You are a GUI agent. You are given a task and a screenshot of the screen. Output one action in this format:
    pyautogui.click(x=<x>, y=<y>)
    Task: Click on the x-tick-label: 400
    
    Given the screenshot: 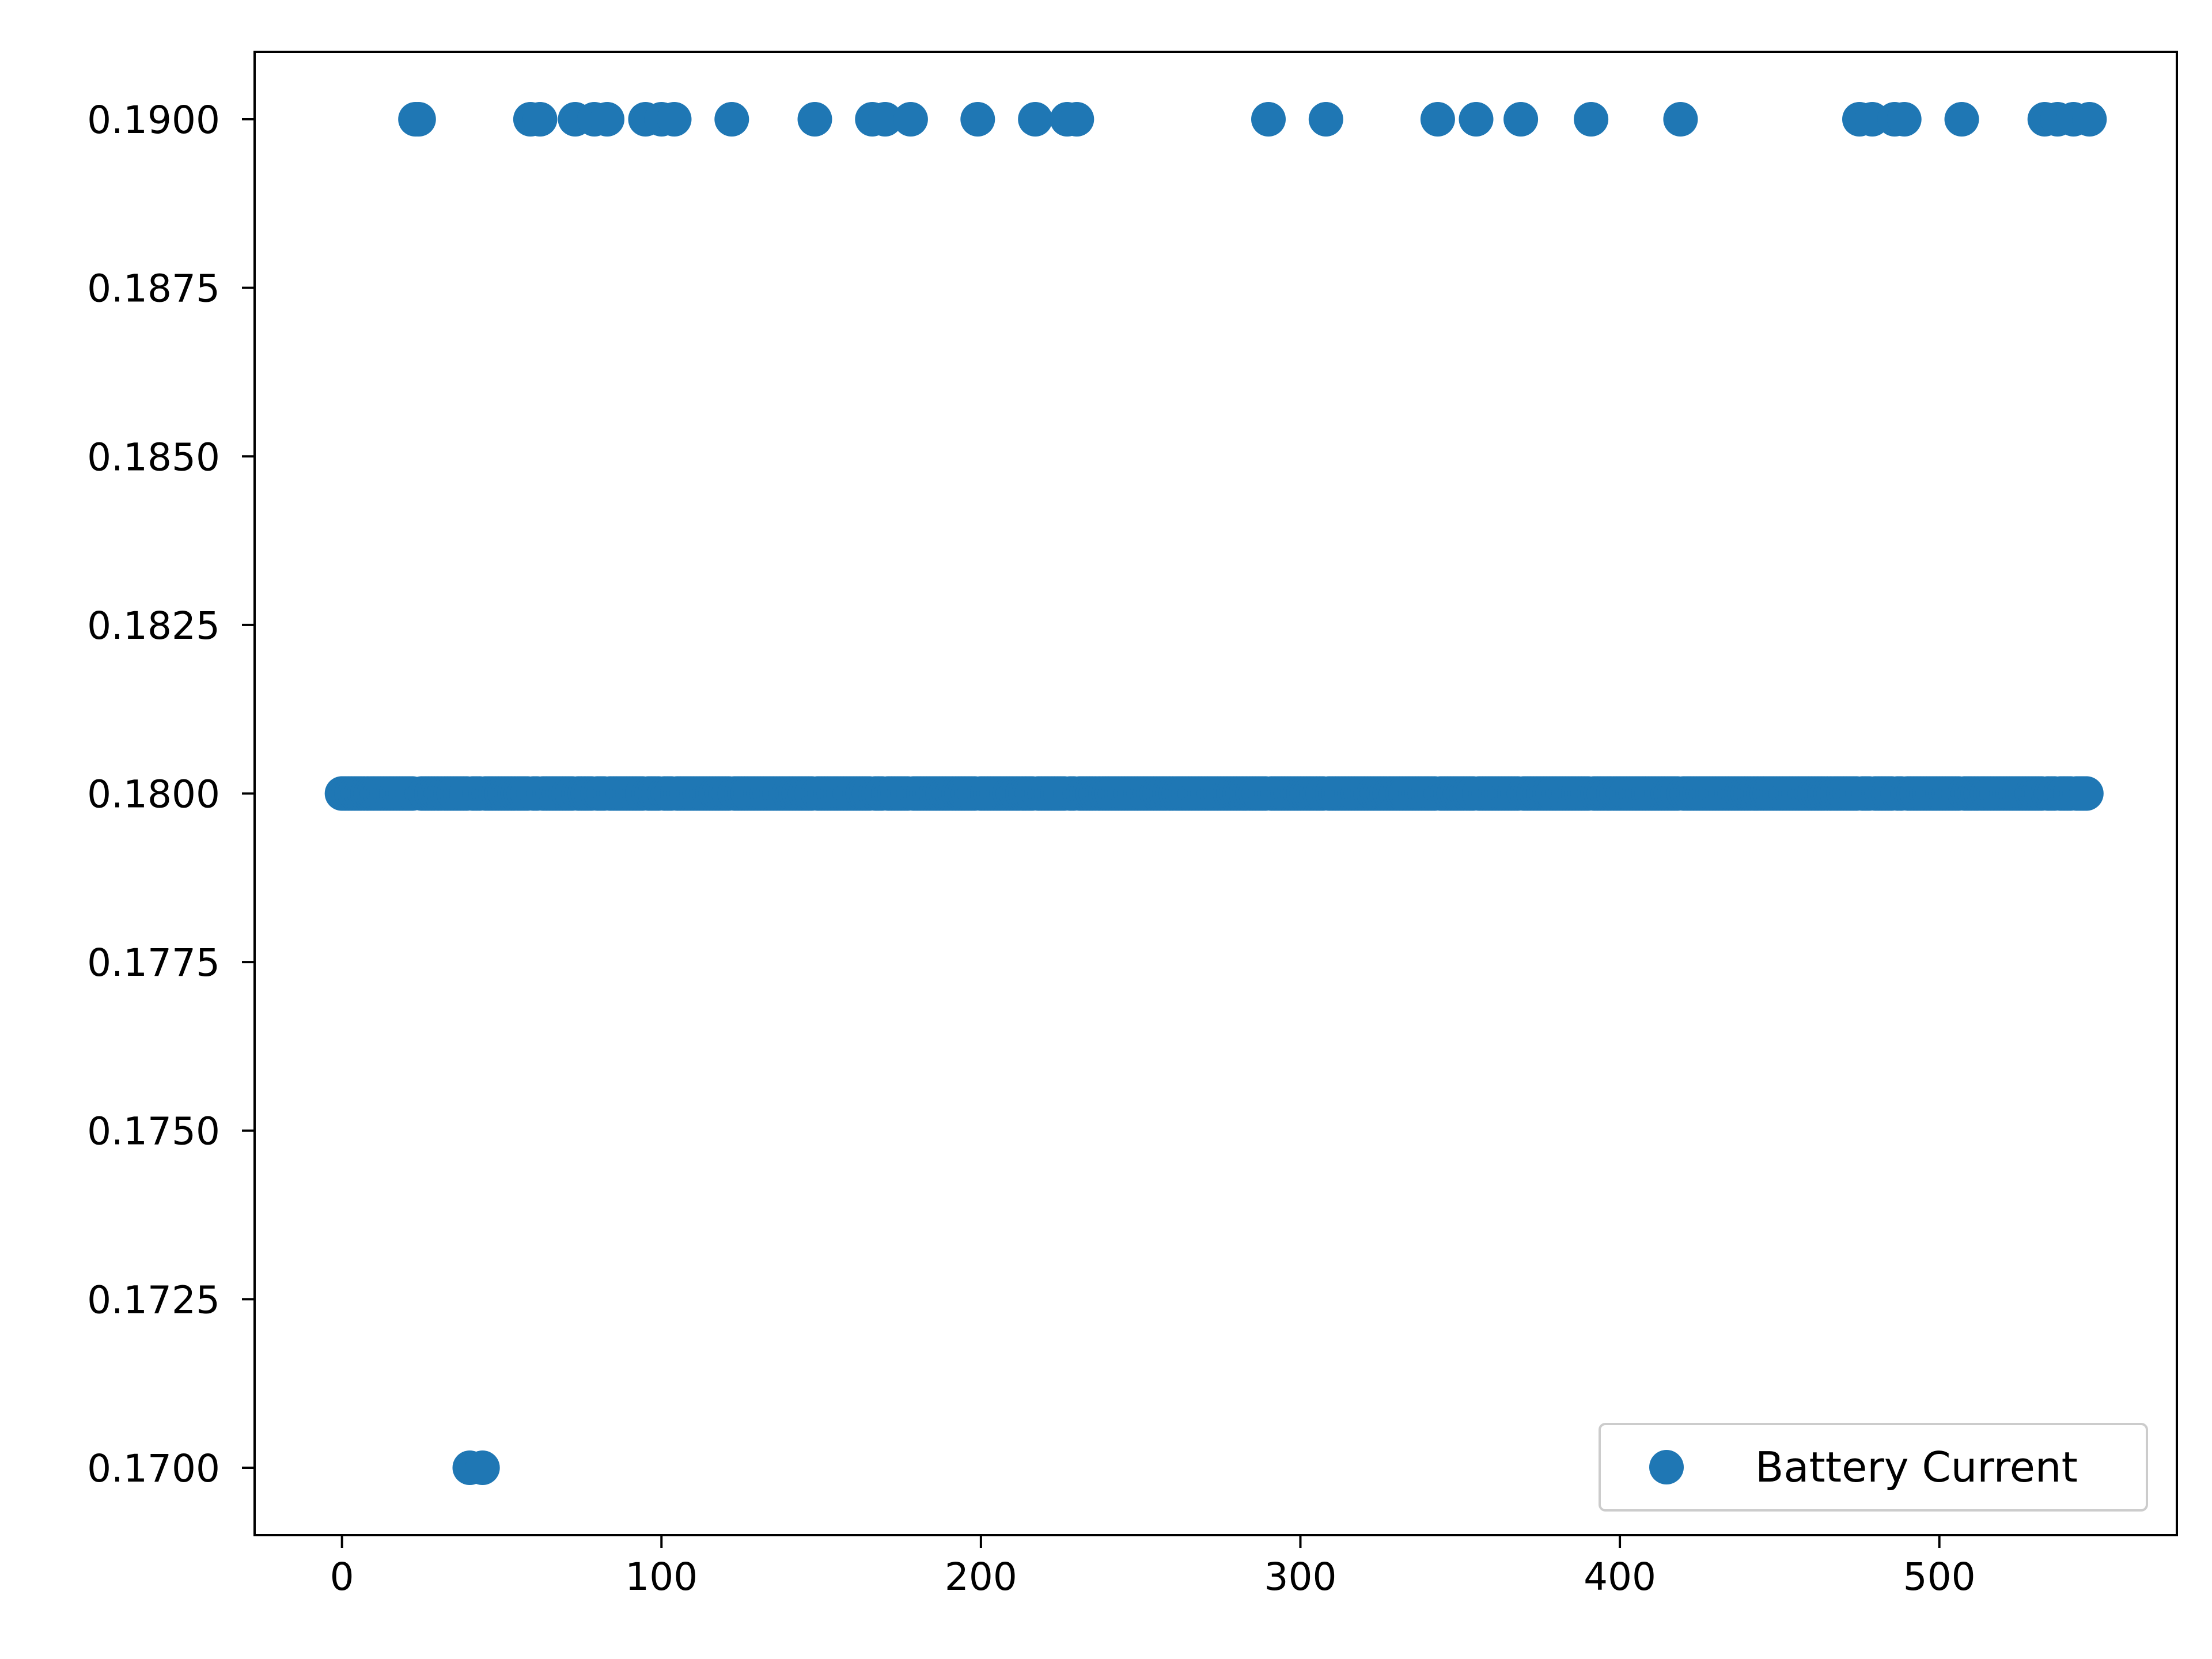 What is the action you would take?
    pyautogui.click(x=1620, y=1577)
    